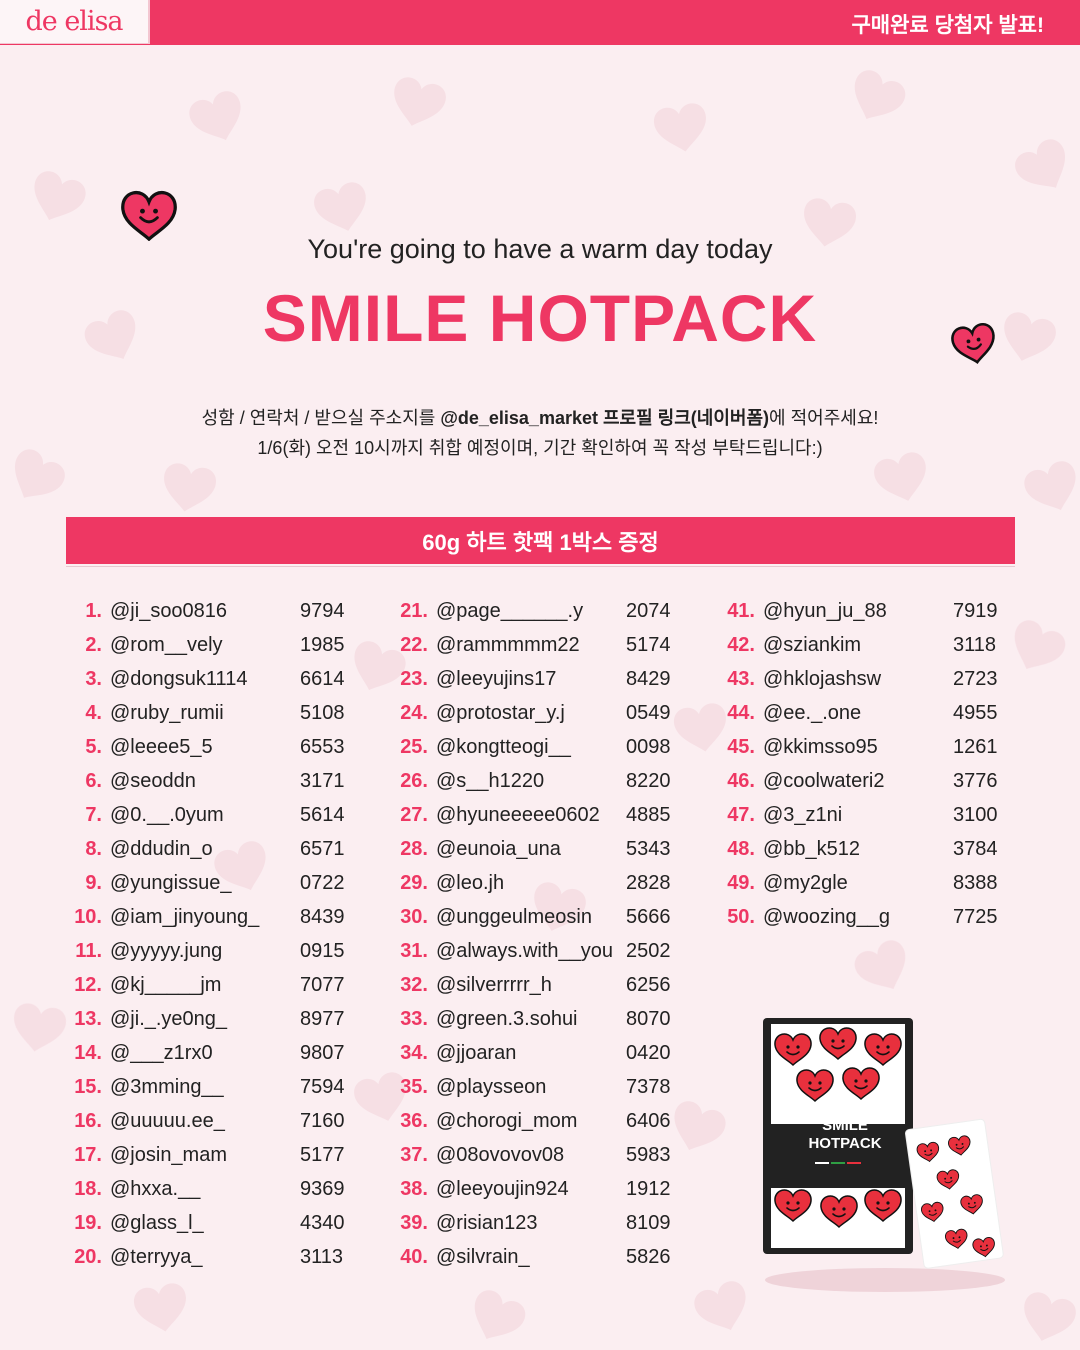 Image resolution: width=1080 pixels, height=1350 pixels. Describe the element at coordinates (741, 712) in the screenshot. I see `winner-number: 44.` at that location.